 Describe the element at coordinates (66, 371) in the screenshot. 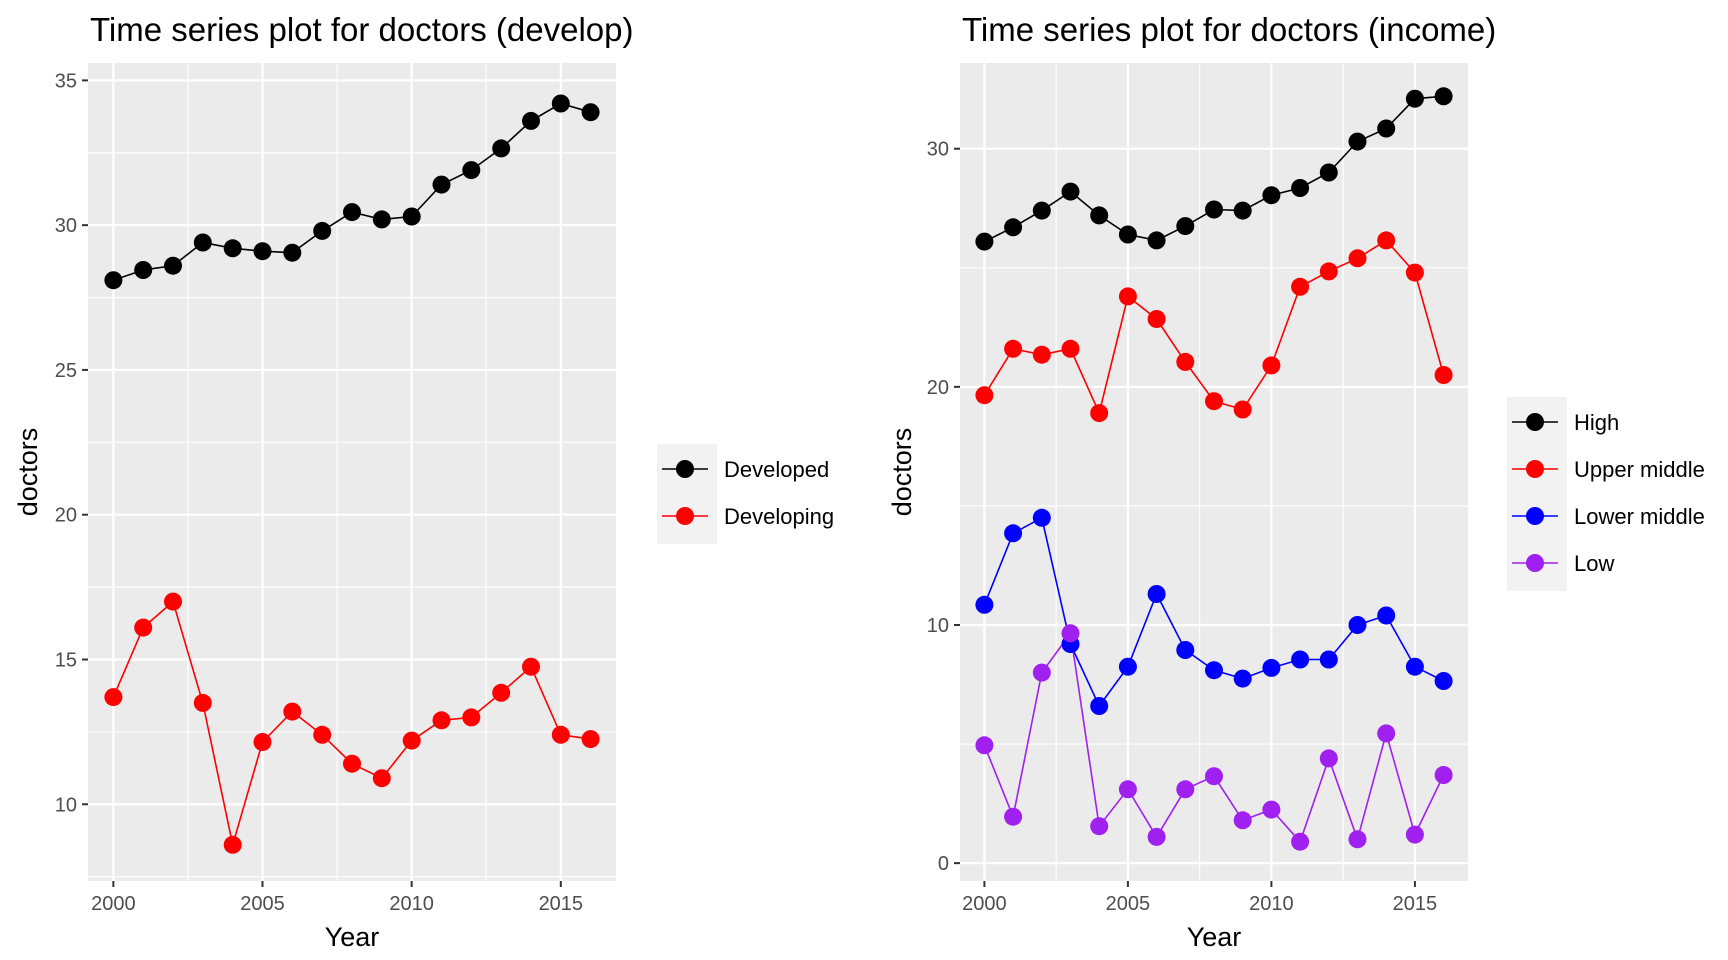

I see `y-tick-label: 25` at that location.